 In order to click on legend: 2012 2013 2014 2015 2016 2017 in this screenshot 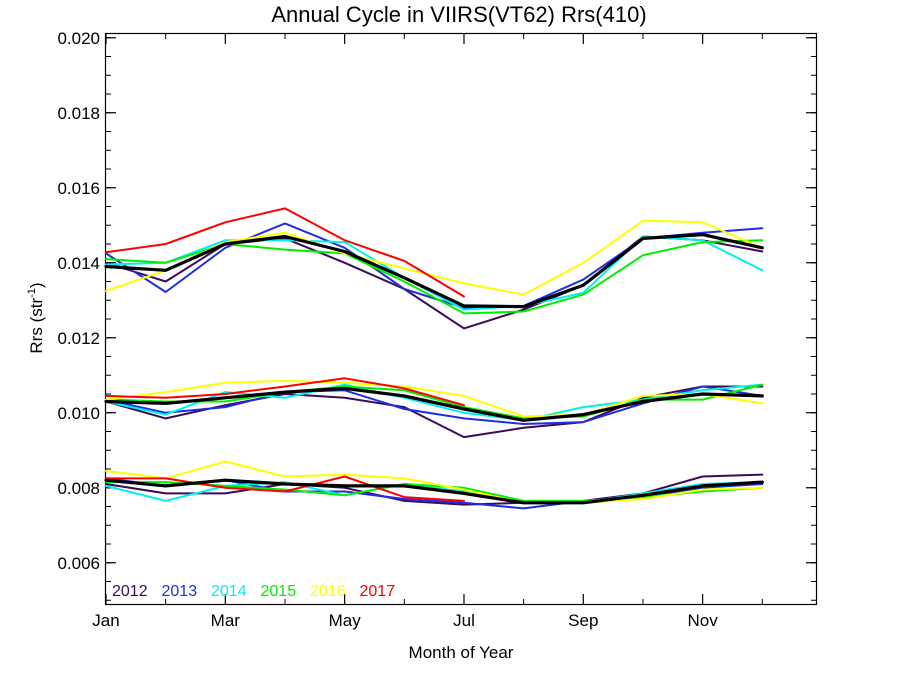, I will do `click(253, 591)`.